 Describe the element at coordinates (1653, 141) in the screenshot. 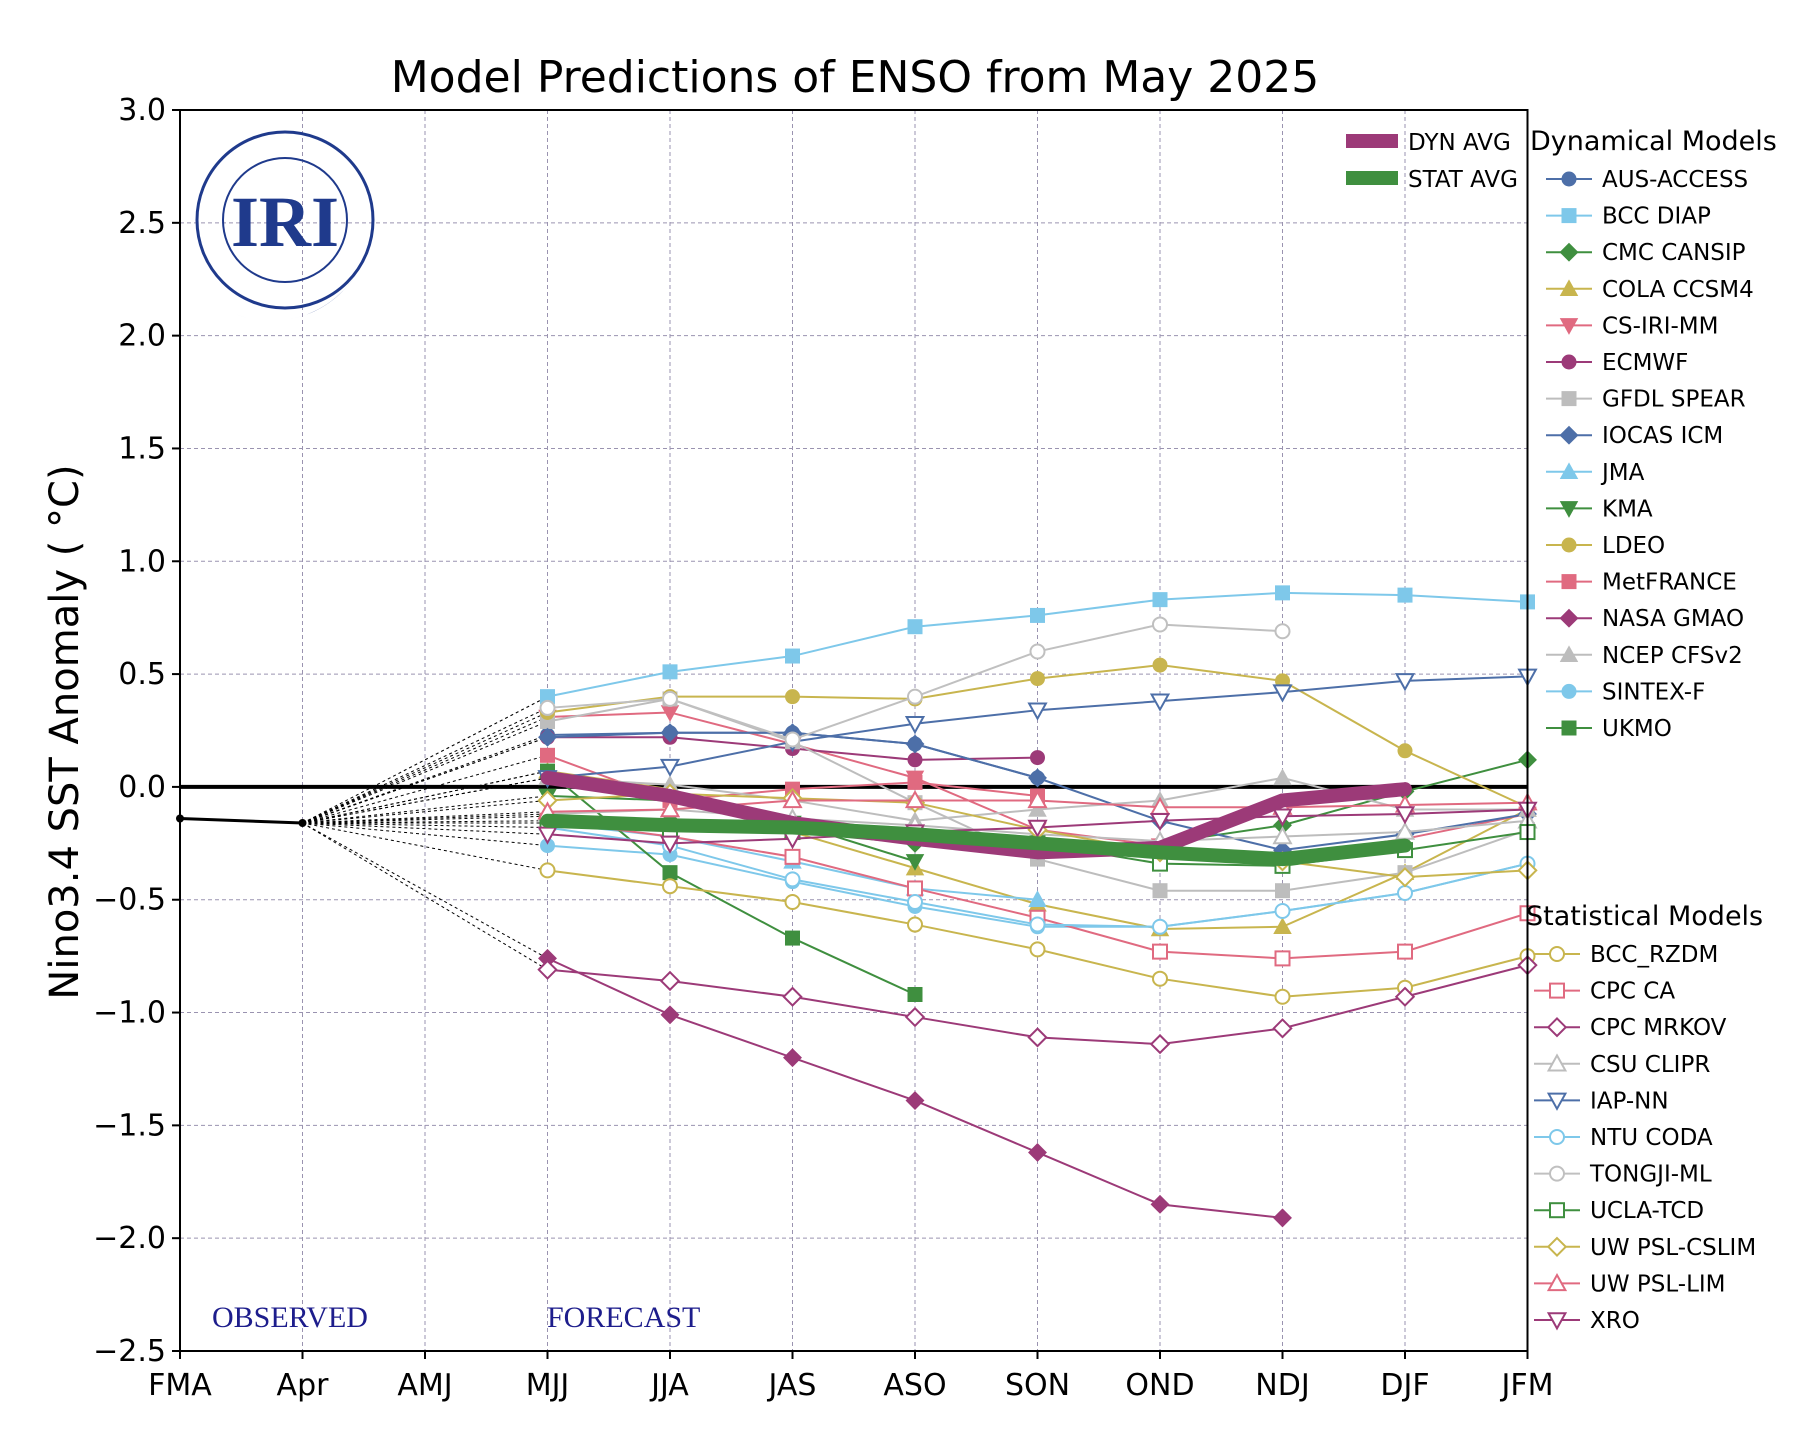

I see `dynamical-legend-title: Dynamical Models` at that location.